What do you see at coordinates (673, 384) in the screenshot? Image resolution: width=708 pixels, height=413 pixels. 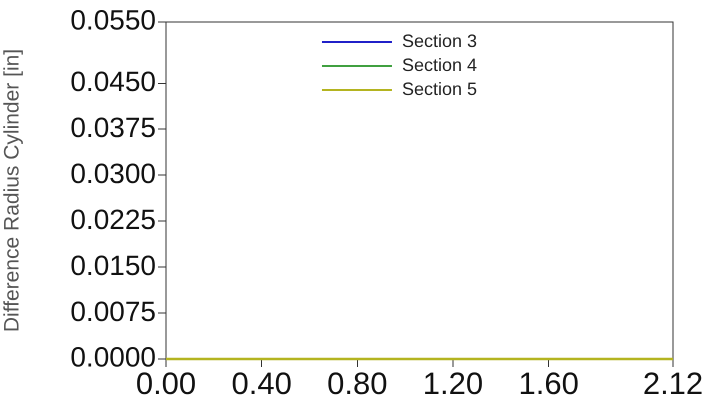 I see `x-tick-label: 2.12` at bounding box center [673, 384].